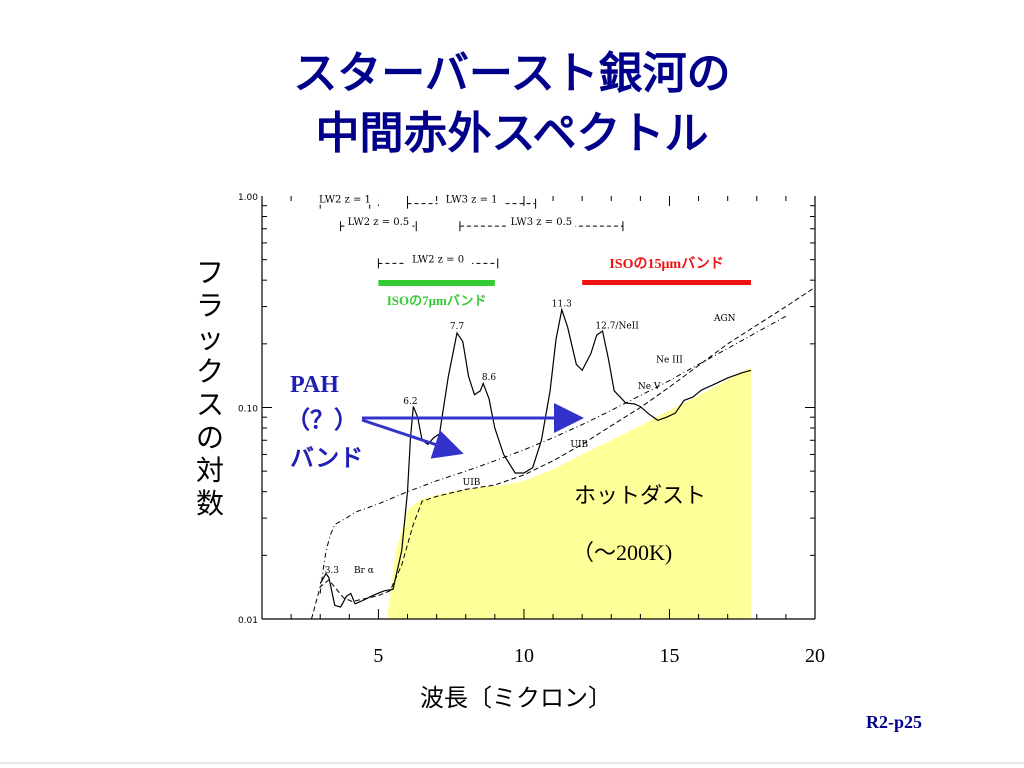 This screenshot has width=1024, height=768. Describe the element at coordinates (248, 621) in the screenshot. I see `y-tick-label: 0.01` at that location.